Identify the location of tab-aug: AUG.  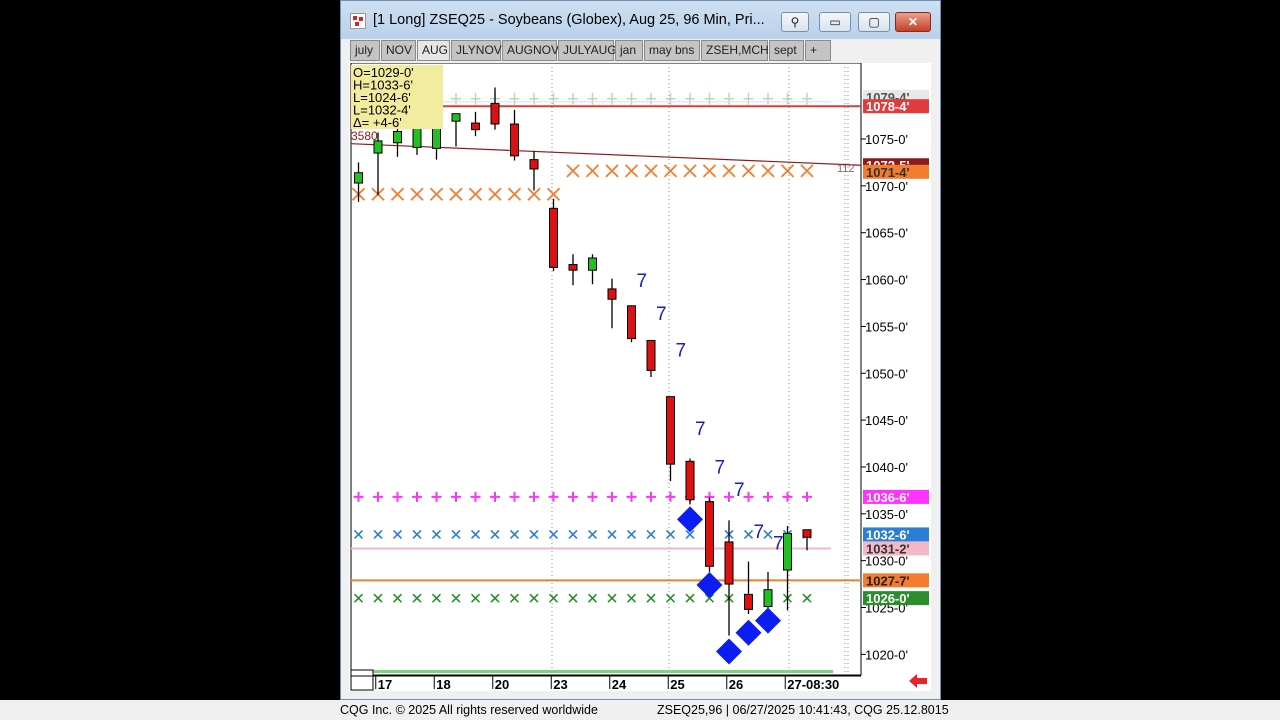
(433, 50).